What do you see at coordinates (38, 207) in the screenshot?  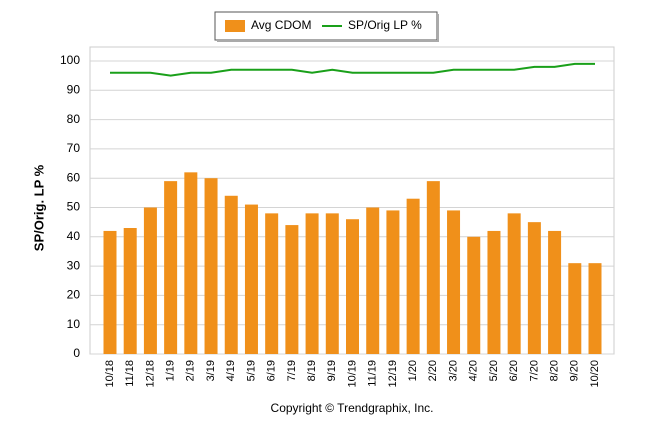 I see `y-axis-label: SP/Orig. LP %` at bounding box center [38, 207].